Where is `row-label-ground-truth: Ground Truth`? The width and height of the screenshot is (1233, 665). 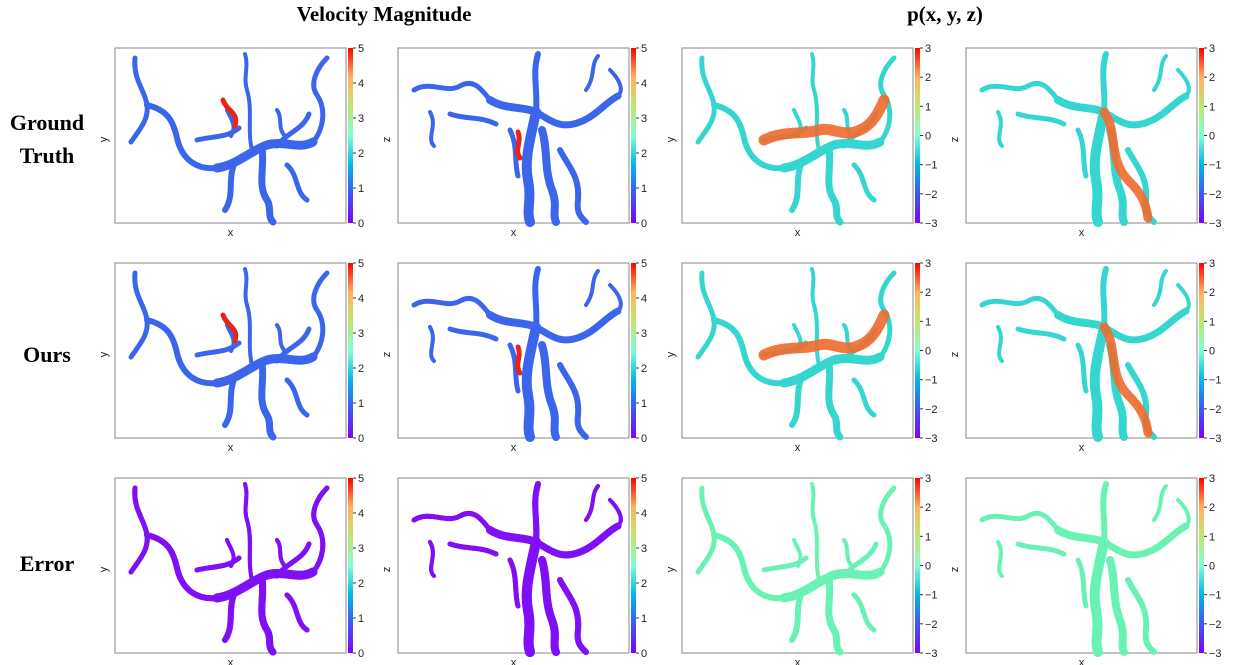 row-label-ground-truth: Ground Truth is located at coordinates (51, 139).